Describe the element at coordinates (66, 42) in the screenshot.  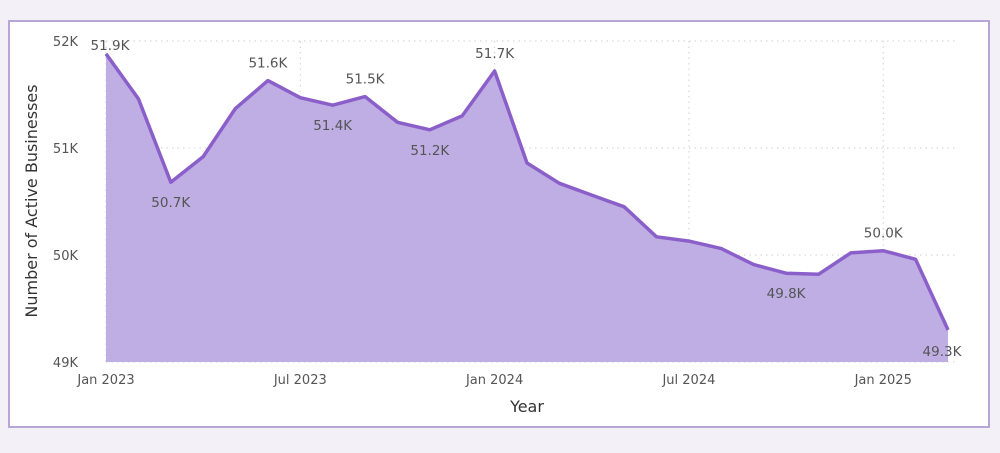
I see `y-tick-label: 52K` at that location.